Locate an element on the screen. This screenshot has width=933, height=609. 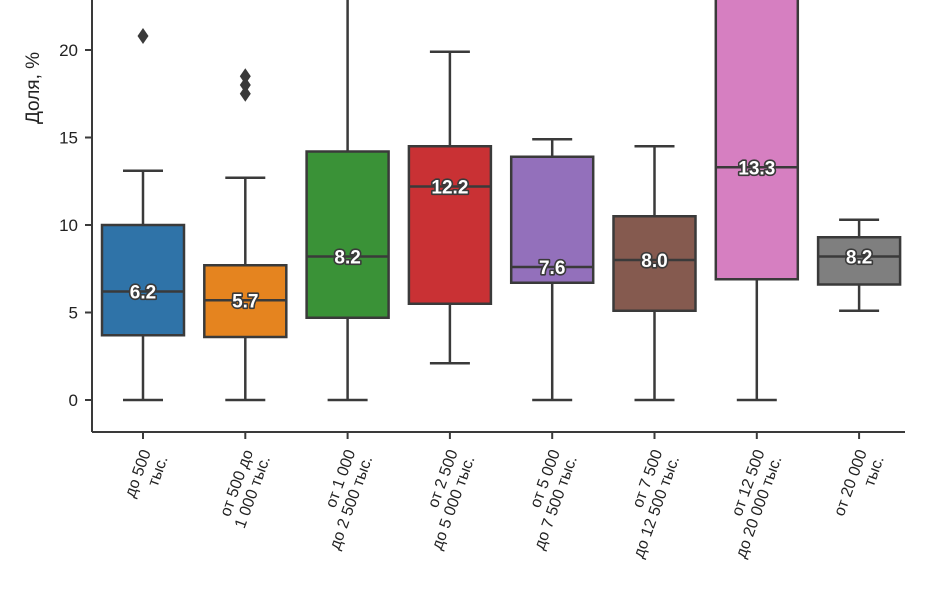
median-label: 5.7 is located at coordinates (245, 301).